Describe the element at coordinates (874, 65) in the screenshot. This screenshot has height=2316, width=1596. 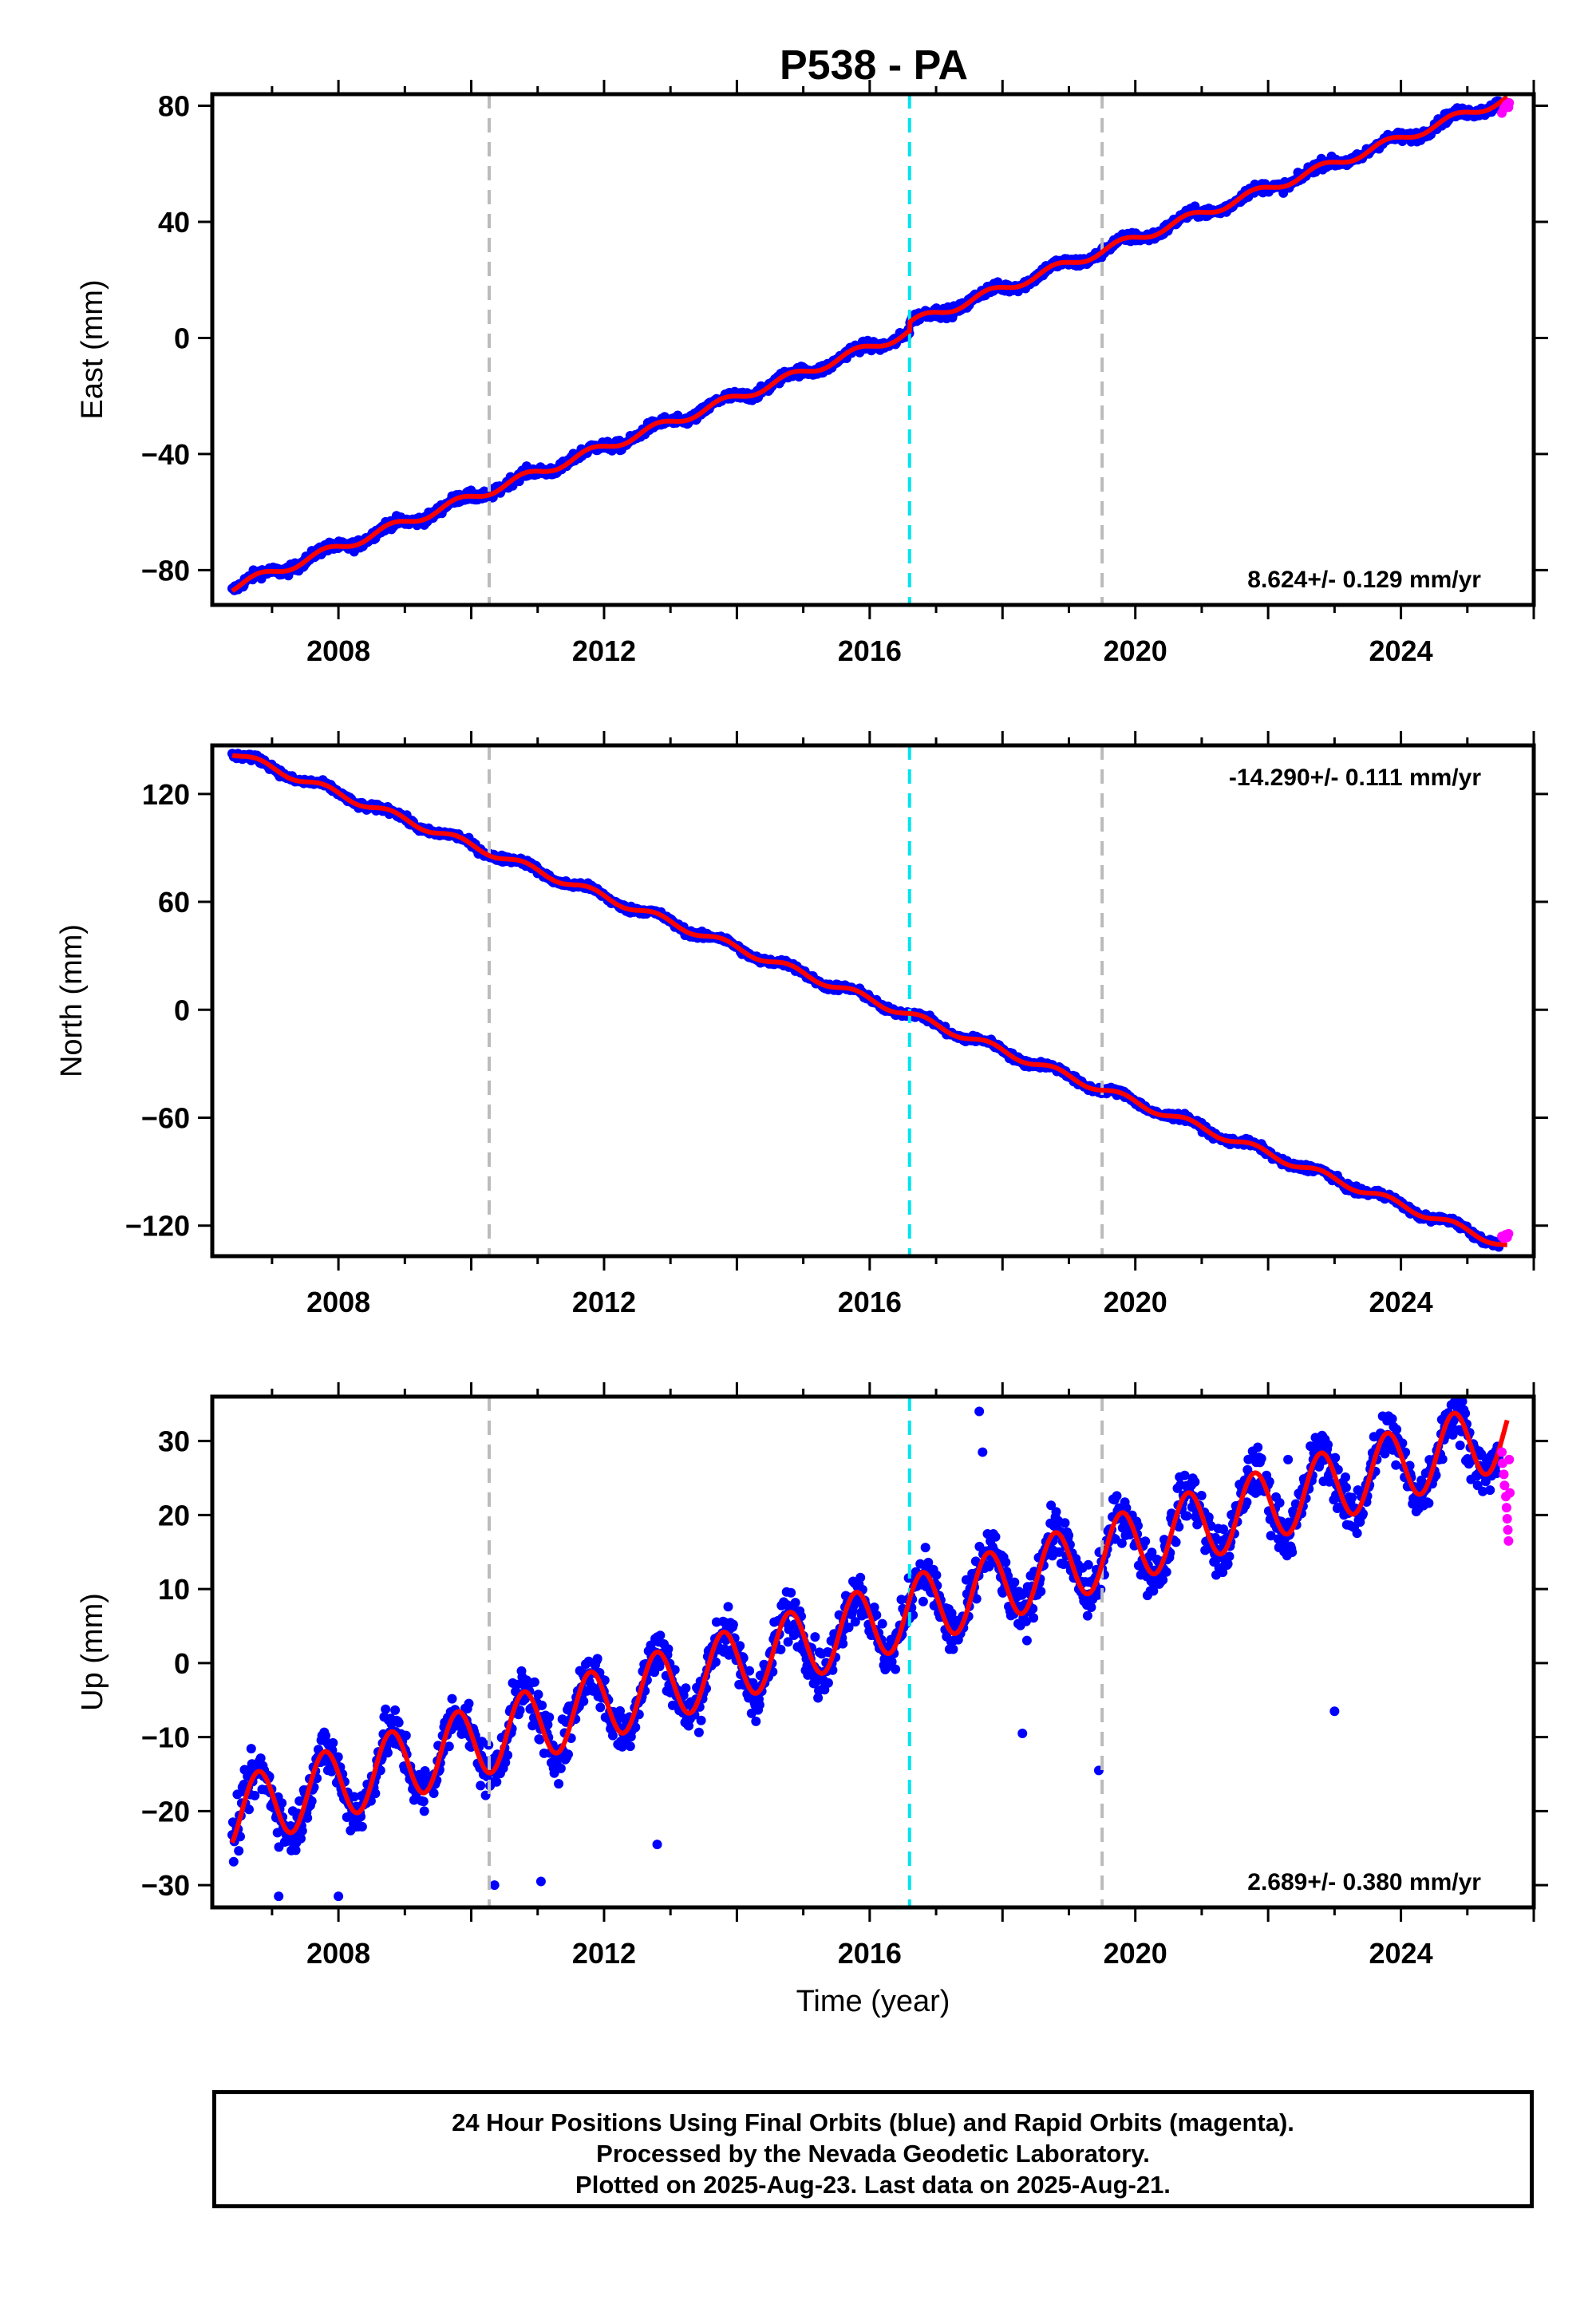
I see `page-title: P538 - PA` at that location.